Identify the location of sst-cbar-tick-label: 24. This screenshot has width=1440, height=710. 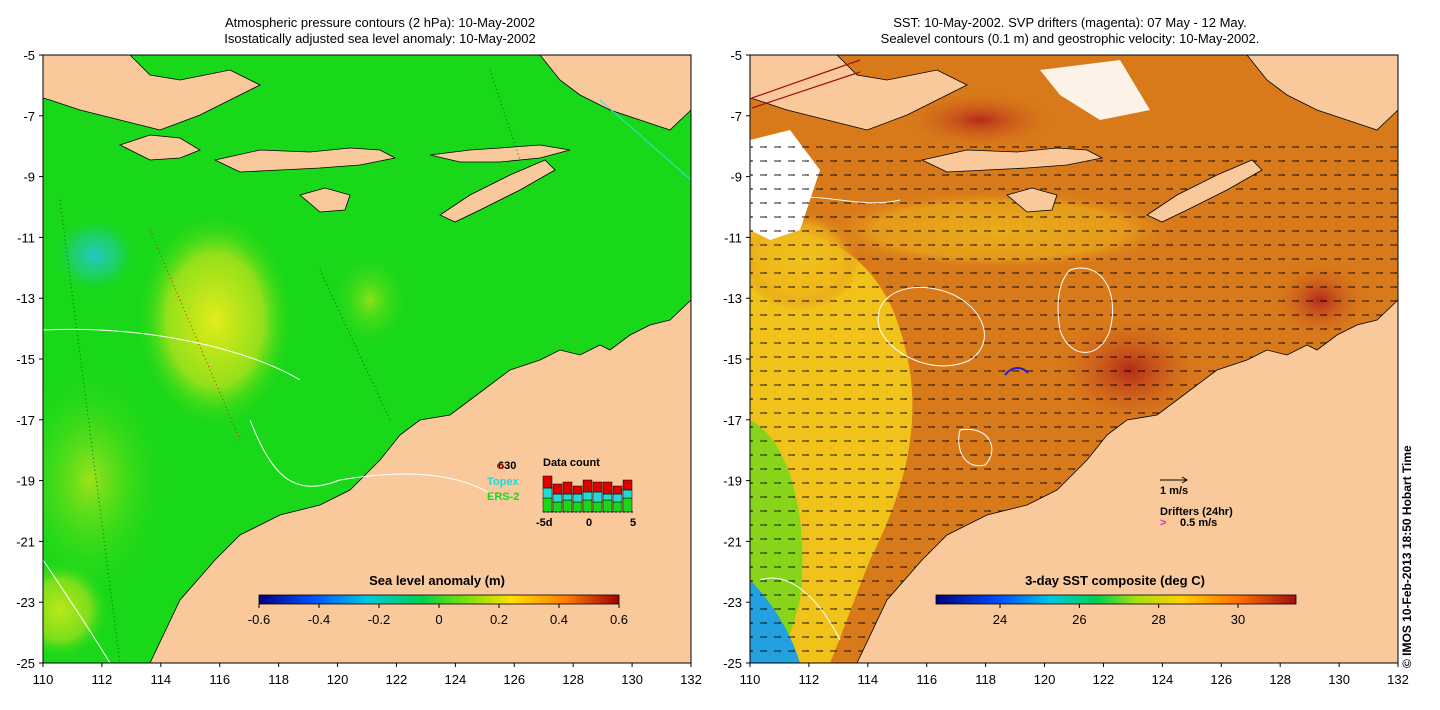
(1000, 619).